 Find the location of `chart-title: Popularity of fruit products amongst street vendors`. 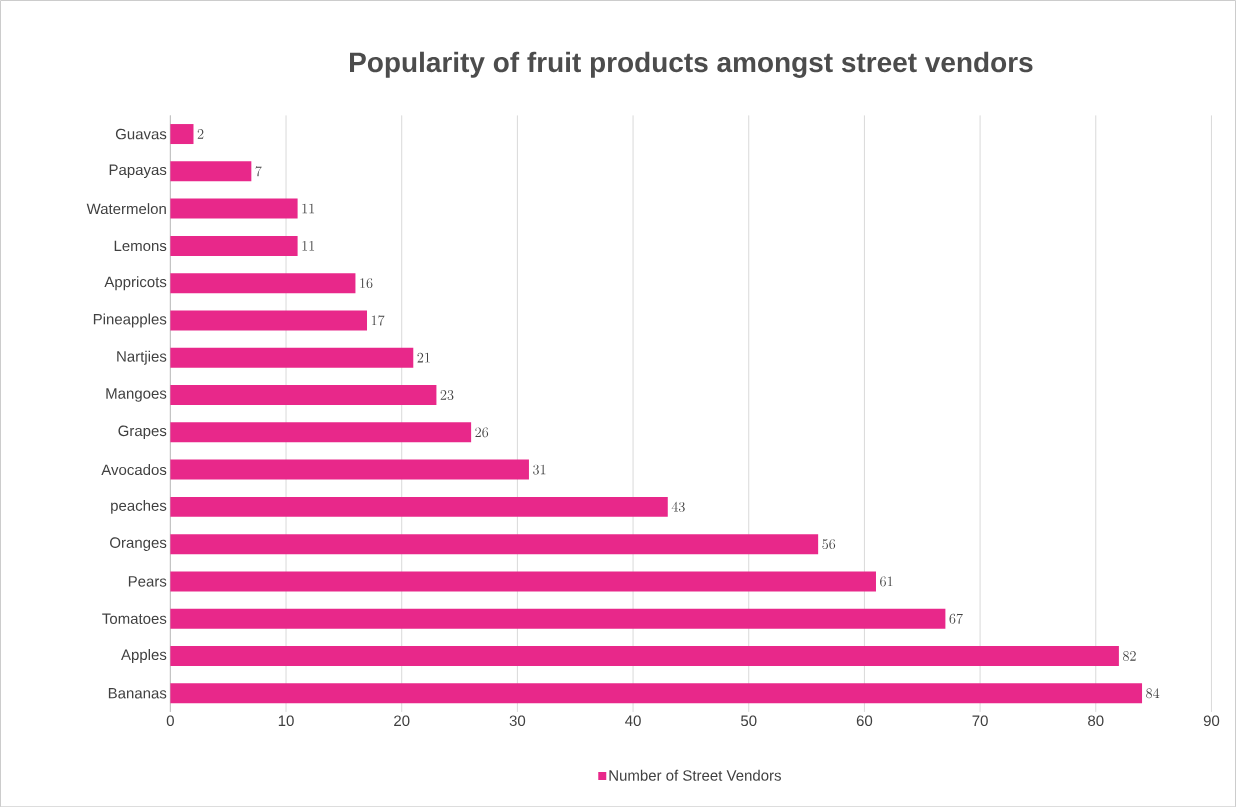

chart-title: Popularity of fruit products amongst street vendors is located at coordinates (691, 64).